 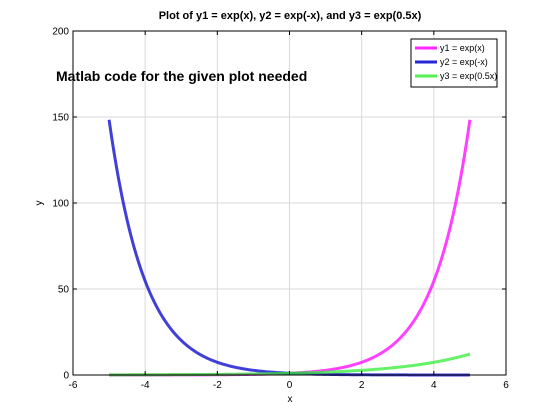 What do you see at coordinates (290, 385) in the screenshot?
I see `x-tick-label: 0` at bounding box center [290, 385].